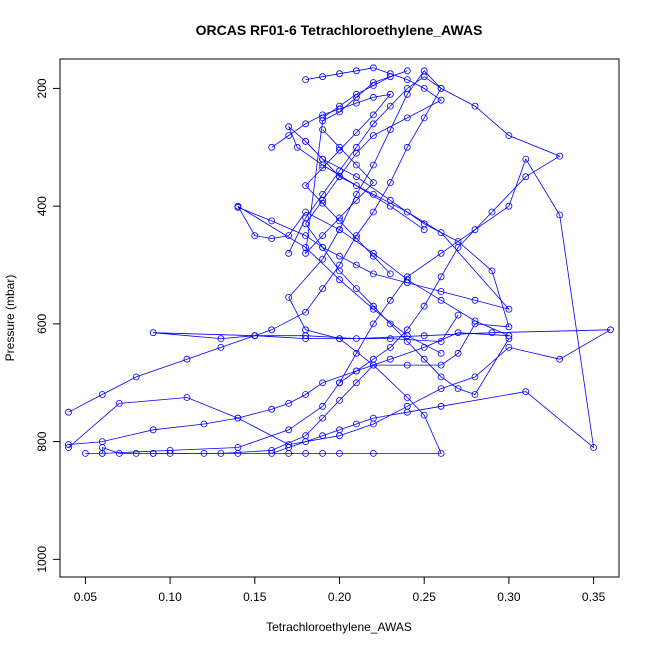 This screenshot has height=650, width=650. What do you see at coordinates (594, 597) in the screenshot?
I see `x-tick-label: 0.35` at bounding box center [594, 597].